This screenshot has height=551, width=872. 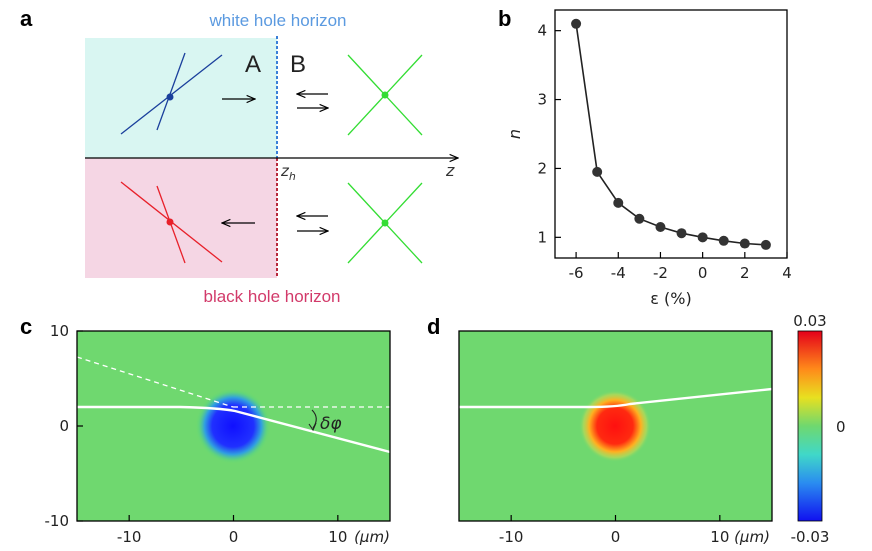 What do you see at coordinates (615, 426) in the screenshot?
I see `positive-spot` at bounding box center [615, 426].